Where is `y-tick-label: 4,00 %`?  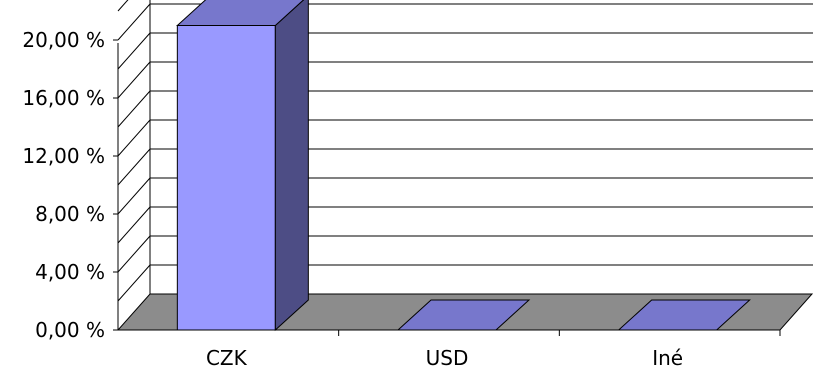 y-tick-label: 4,00 % is located at coordinates (70, 272).